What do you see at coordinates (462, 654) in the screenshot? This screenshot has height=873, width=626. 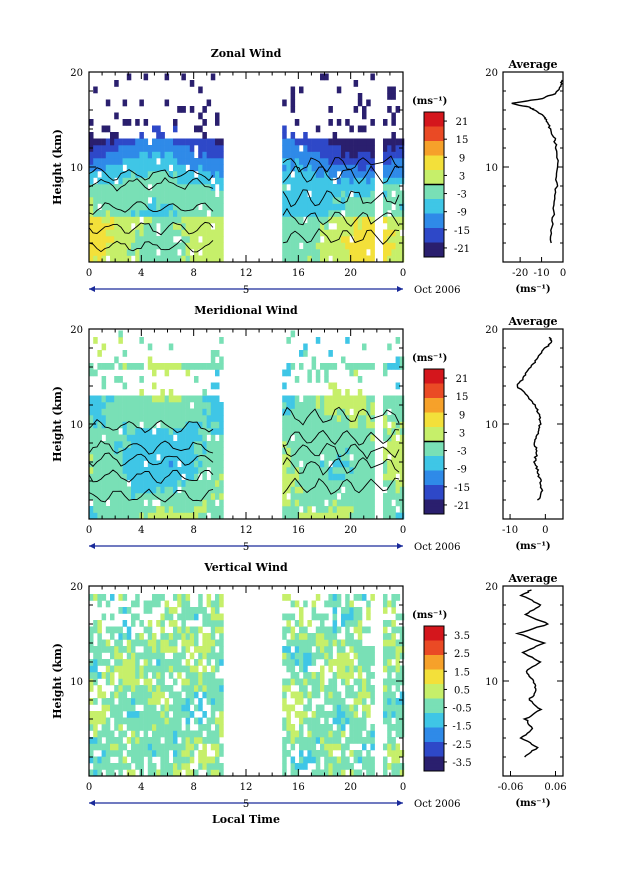 I see `colorbar-tick-label: 2.5` at bounding box center [462, 654].